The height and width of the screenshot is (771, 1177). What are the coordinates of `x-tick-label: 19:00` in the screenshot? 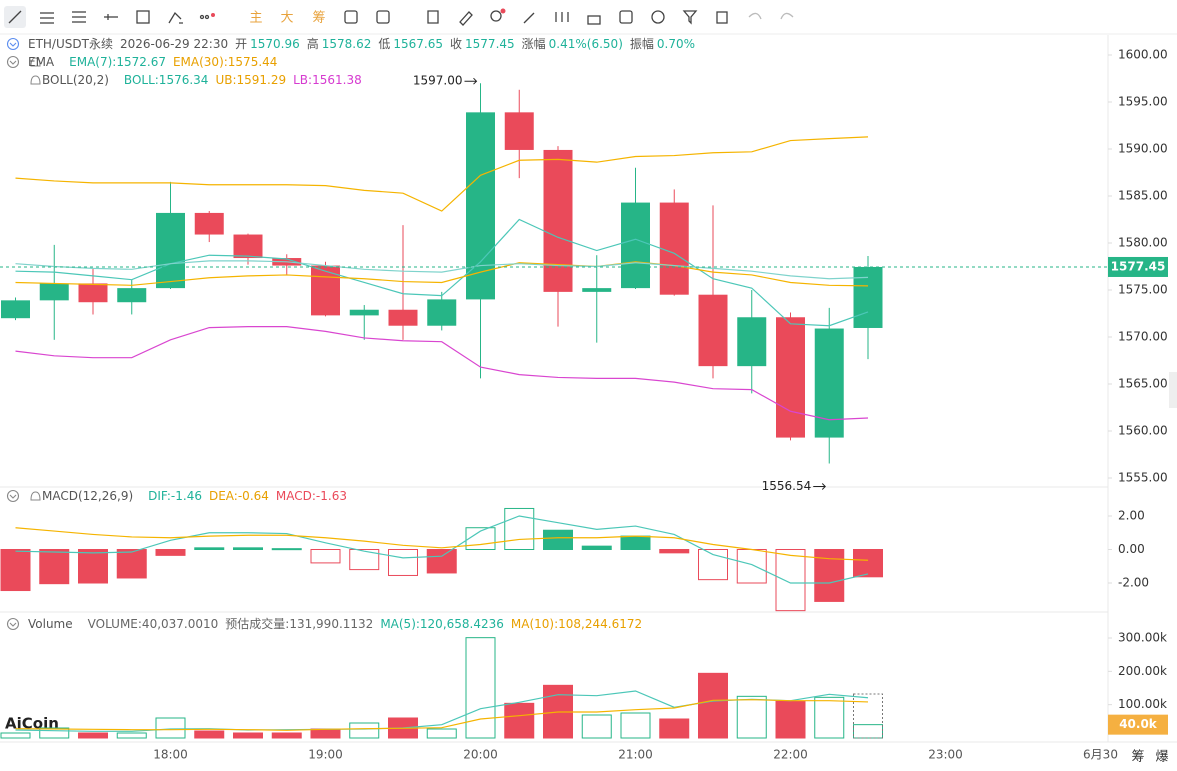 It's located at (325, 755).